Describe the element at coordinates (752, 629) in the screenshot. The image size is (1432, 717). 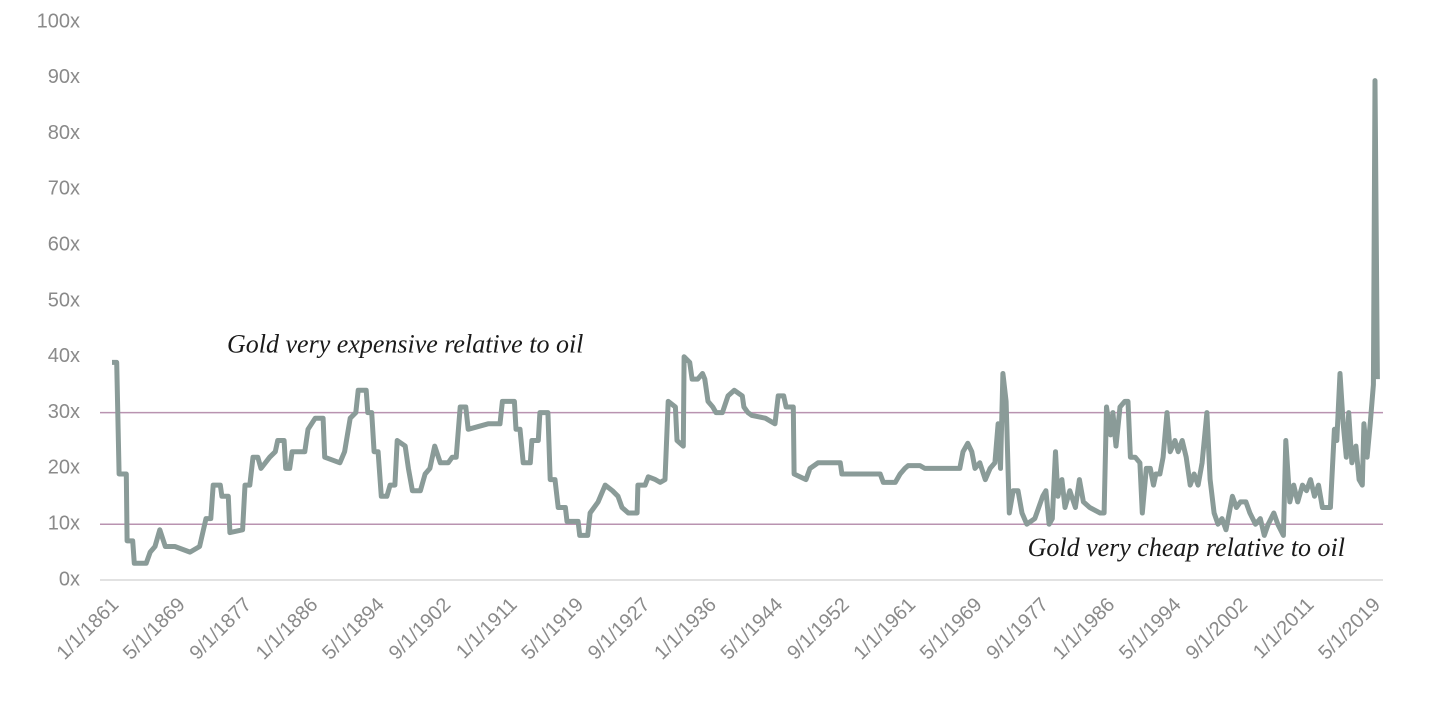
I see `x-tick-label: 5/1/1944` at that location.